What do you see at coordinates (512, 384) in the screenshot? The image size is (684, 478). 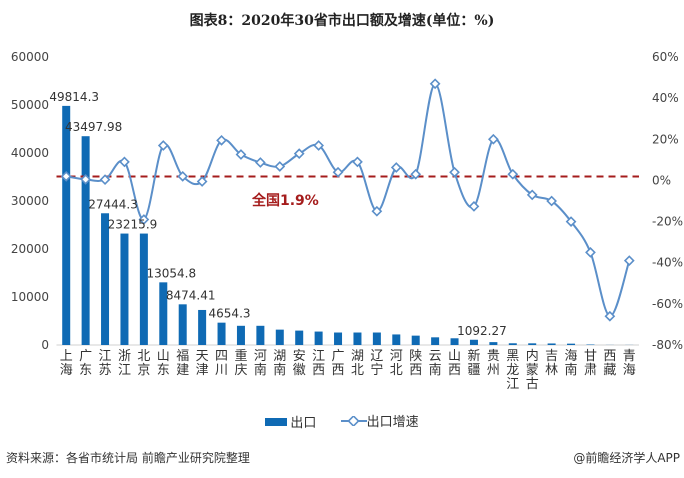 I see `category-label-黑龙江: 江` at bounding box center [512, 384].